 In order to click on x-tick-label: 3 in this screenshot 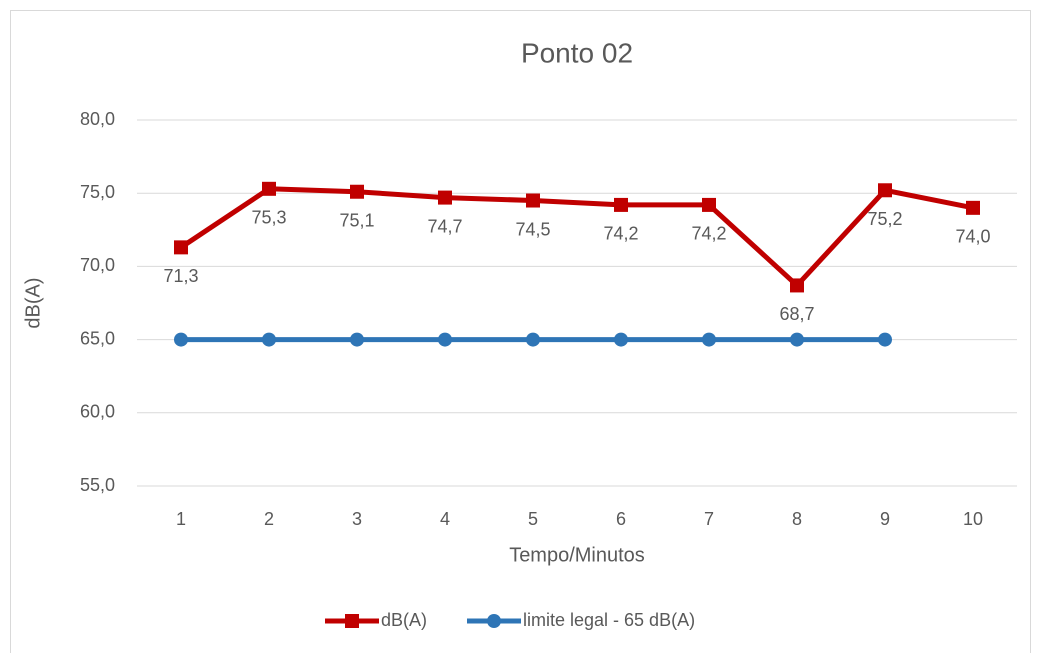, I will do `click(357, 519)`.